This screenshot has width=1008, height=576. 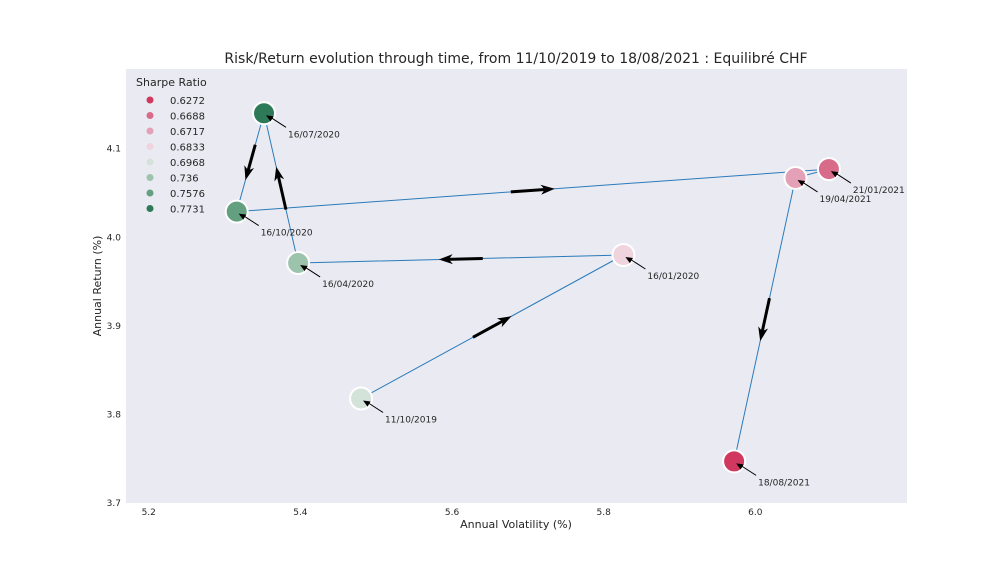 What do you see at coordinates (187, 117) in the screenshot?
I see `legend-label: 0.6688` at bounding box center [187, 117].